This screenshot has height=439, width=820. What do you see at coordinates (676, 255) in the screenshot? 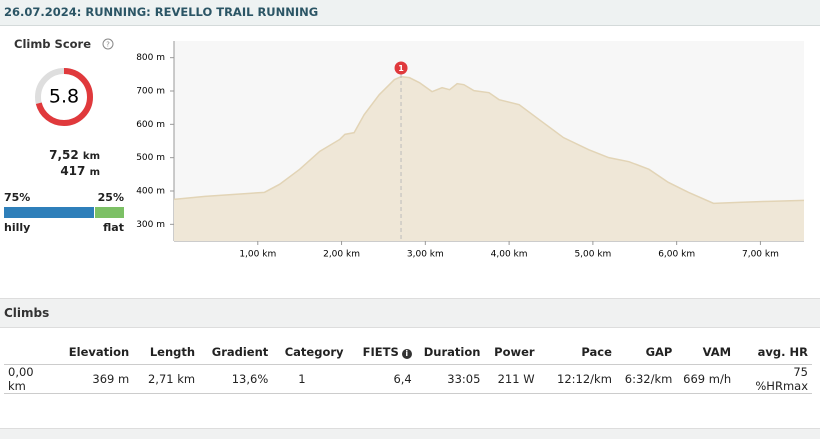
I see `x-tick-label: 6,00 km` at bounding box center [676, 255].